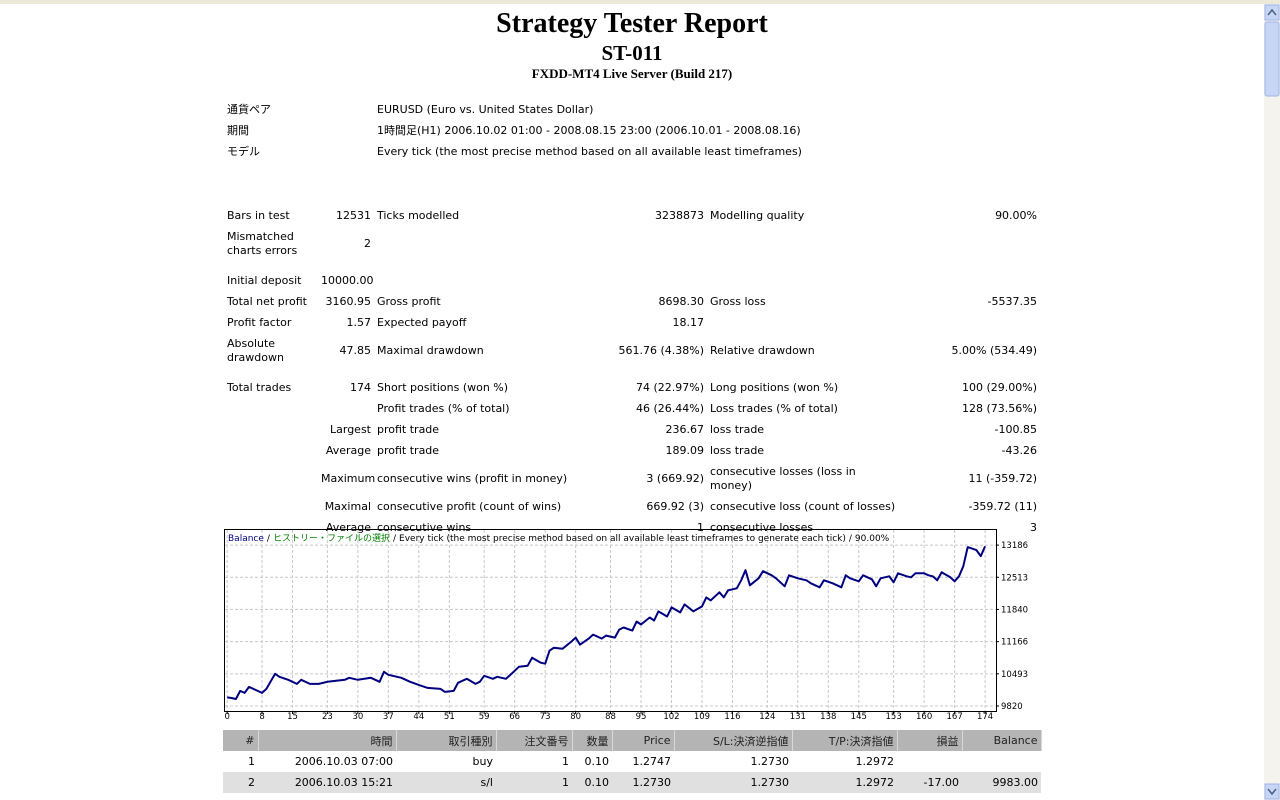  I want to click on stats-row: Initial deposit 10000.00, so click(632, 280).